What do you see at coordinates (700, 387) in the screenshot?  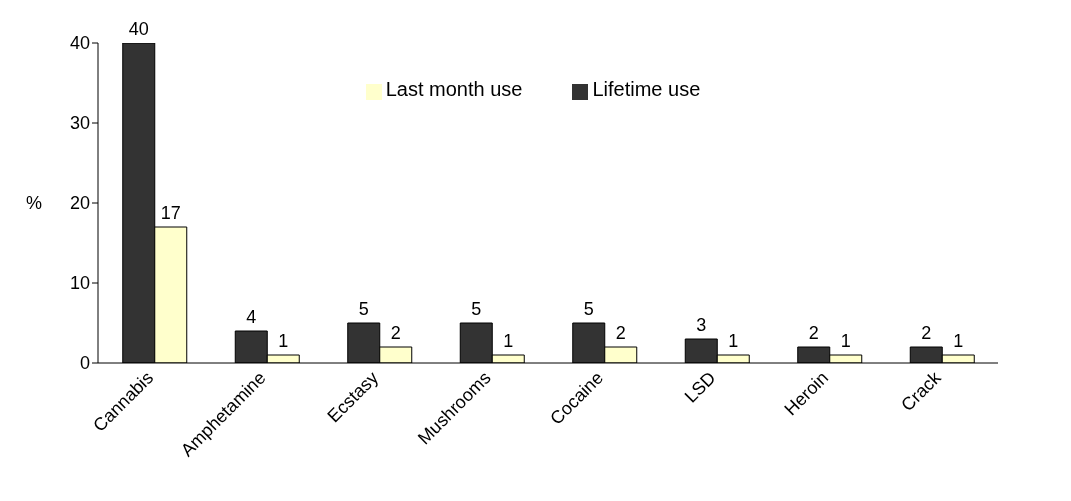 I see `x-tick-label: LSD` at bounding box center [700, 387].